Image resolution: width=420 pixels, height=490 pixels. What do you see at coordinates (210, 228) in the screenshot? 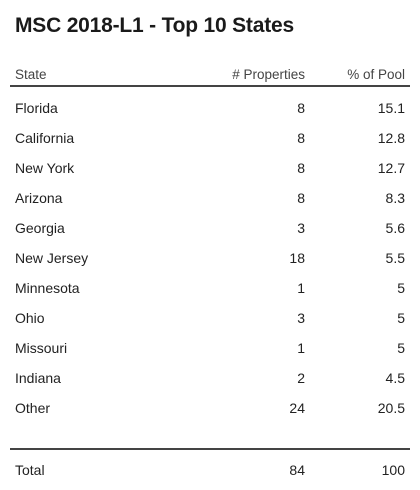
I see `table-row: Georgia 3 5.6` at bounding box center [210, 228].